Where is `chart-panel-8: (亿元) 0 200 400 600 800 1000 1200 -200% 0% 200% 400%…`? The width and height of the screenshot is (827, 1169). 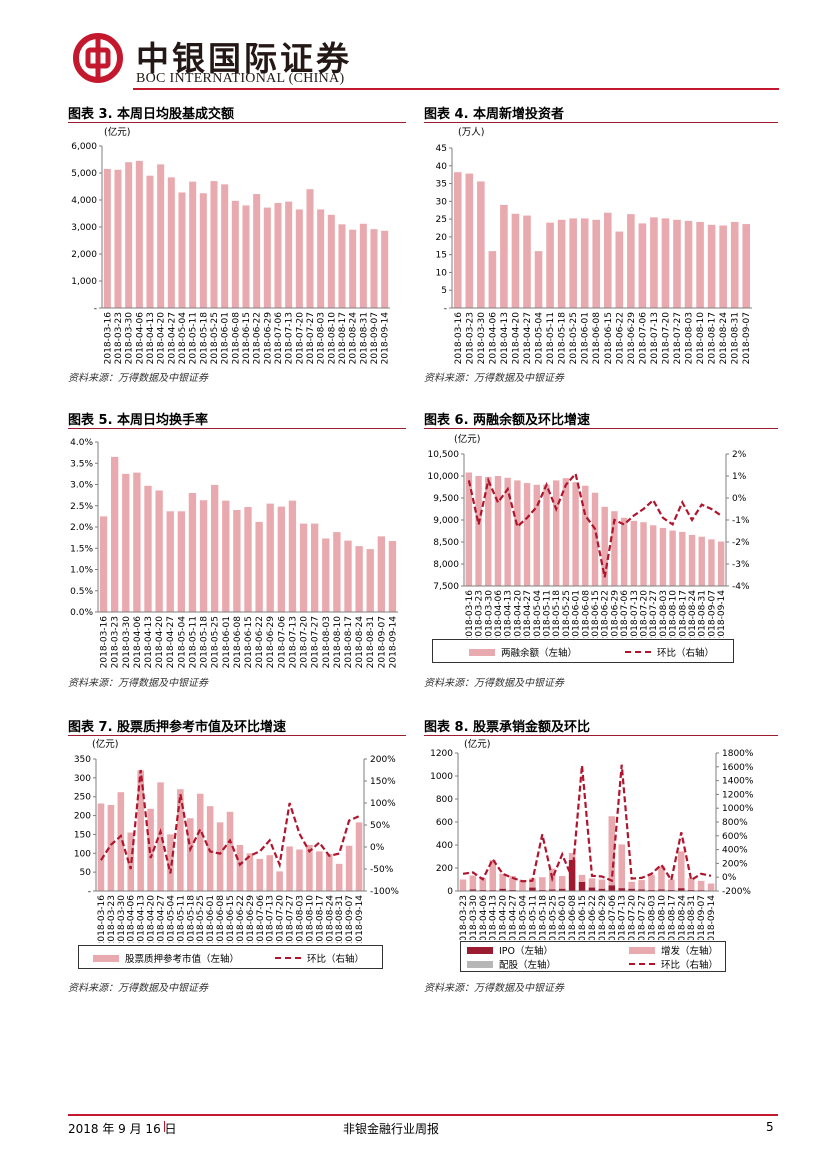
chart-panel-8: (亿元) 0 200 400 600 800 1000 1200 -200% 0% 200% 400%… is located at coordinates (601, 838).